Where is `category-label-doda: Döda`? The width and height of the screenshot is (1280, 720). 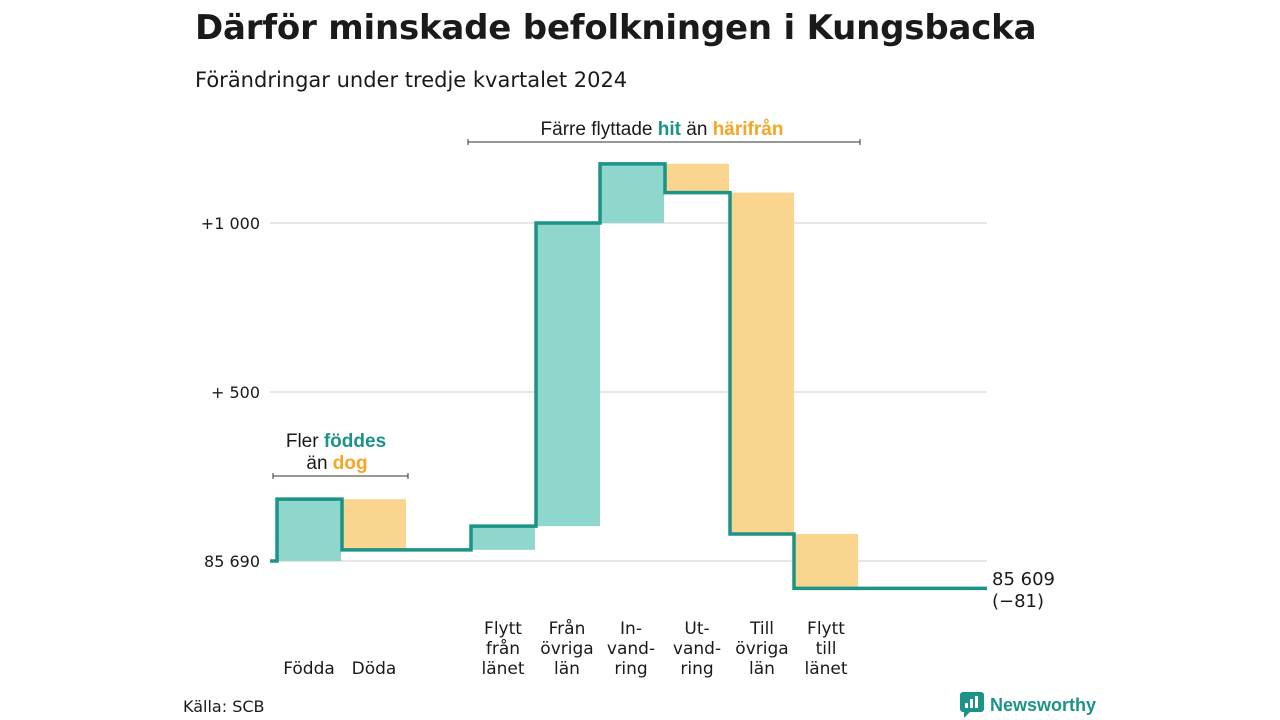 category-label-doda: Döda is located at coordinates (374, 669).